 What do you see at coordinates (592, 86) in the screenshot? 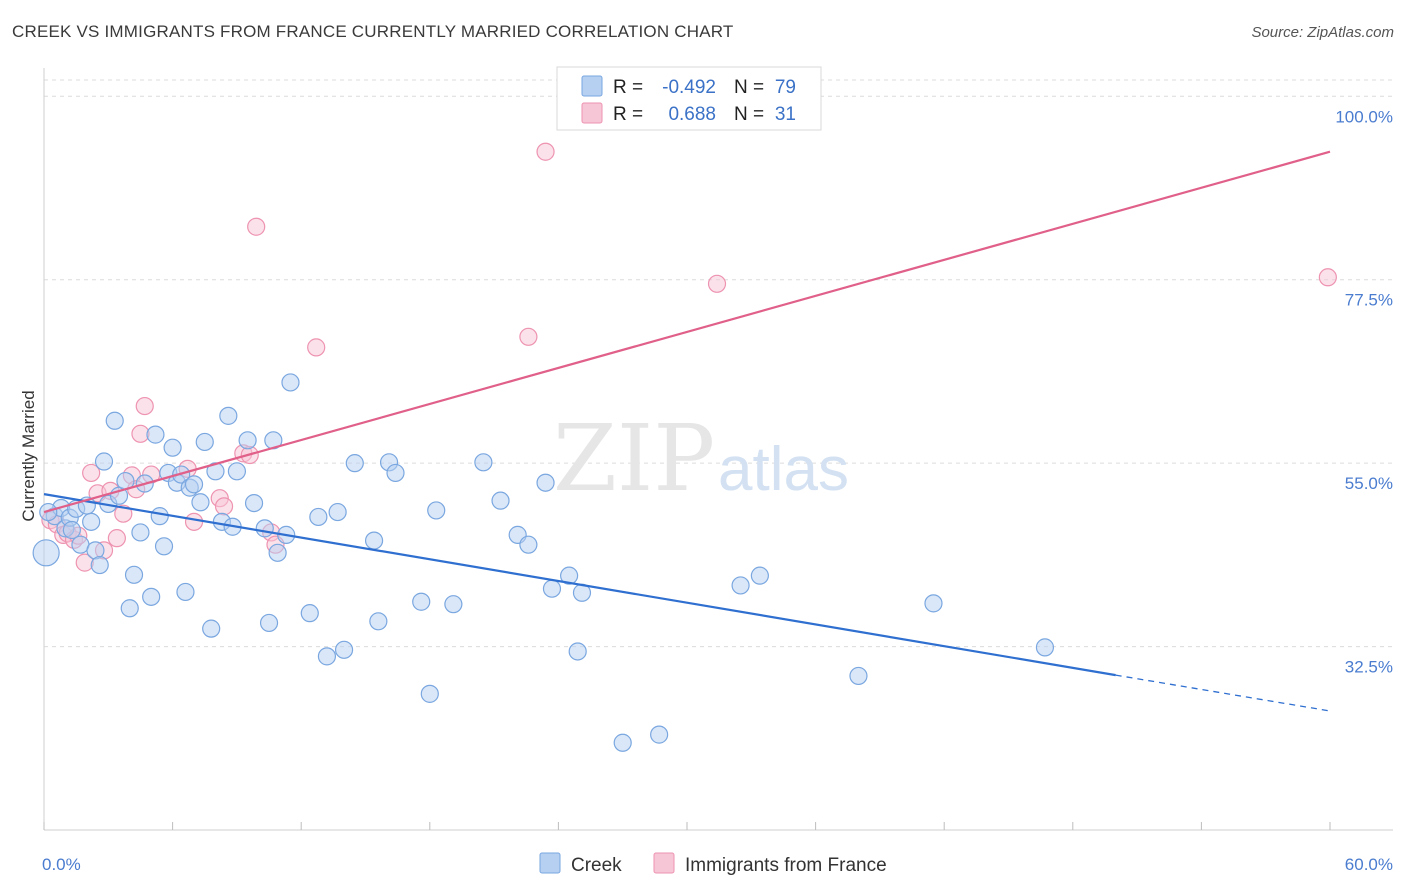
I see `stats-legend-swatch-creek` at bounding box center [592, 86].